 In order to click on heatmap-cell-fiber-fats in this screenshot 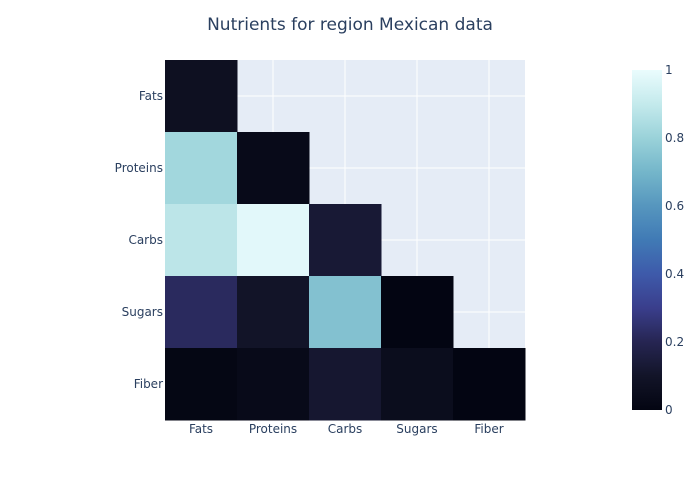, I will do `click(201, 384)`.